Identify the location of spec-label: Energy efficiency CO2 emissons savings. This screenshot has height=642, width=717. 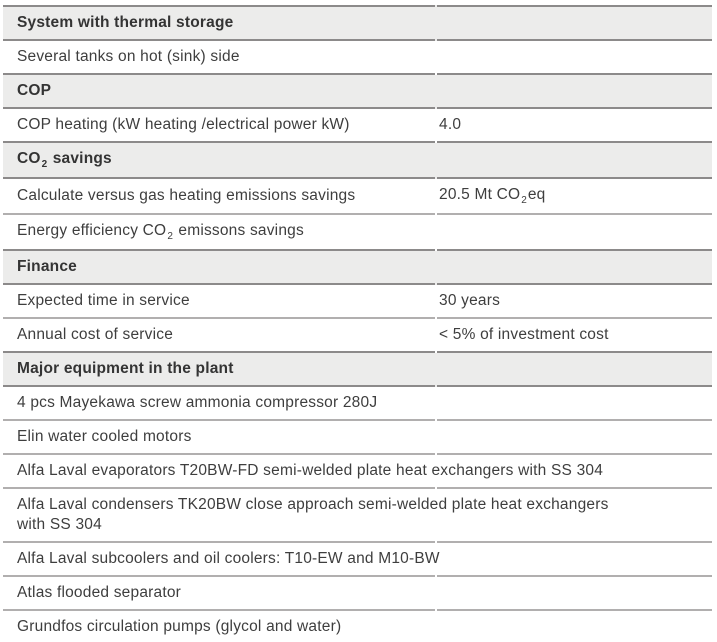
(219, 233).